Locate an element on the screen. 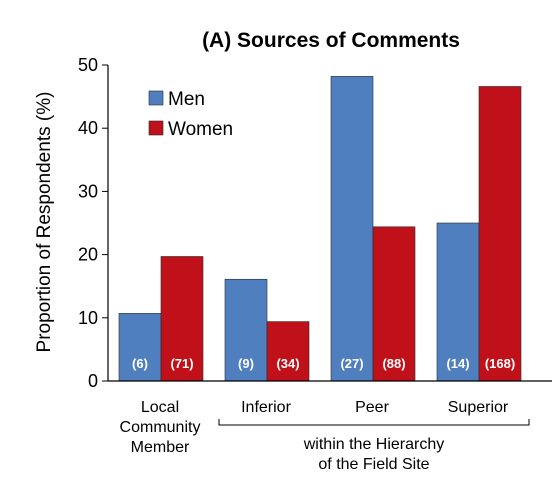 The height and width of the screenshot is (483, 560). y-tick-label-1: 10 is located at coordinates (88, 318).